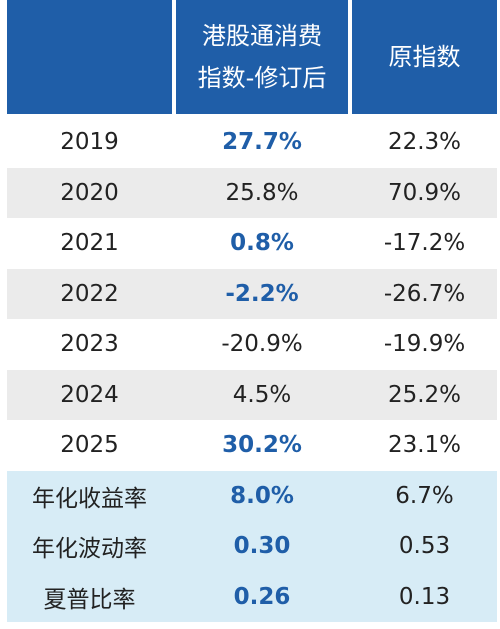 The height and width of the screenshot is (629, 500). What do you see at coordinates (424, 293) in the screenshot?
I see `original-index-value: -26.7%` at bounding box center [424, 293].